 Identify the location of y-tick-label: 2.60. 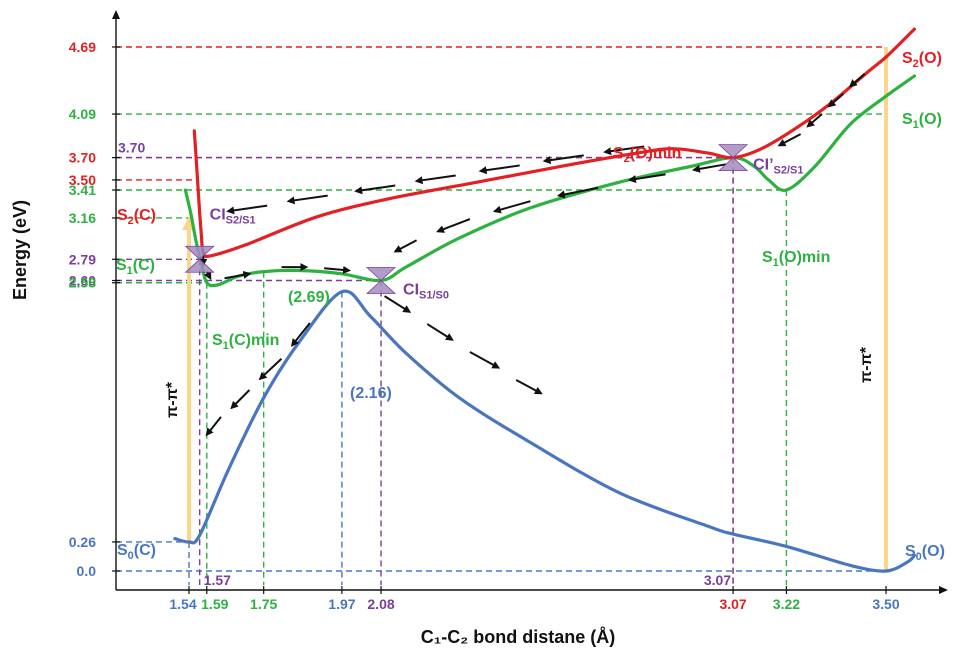
(82, 281).